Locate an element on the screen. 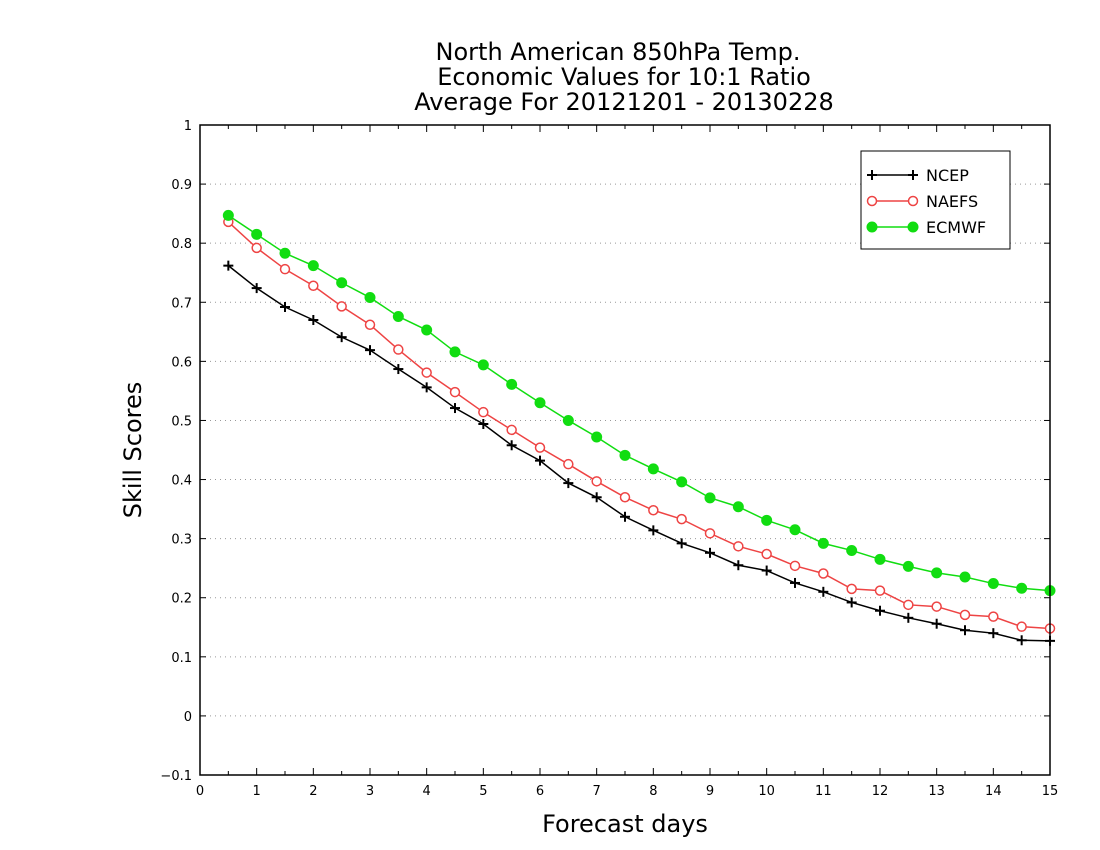 The width and height of the screenshot is (1100, 850). legend-box is located at coordinates (935, 200).